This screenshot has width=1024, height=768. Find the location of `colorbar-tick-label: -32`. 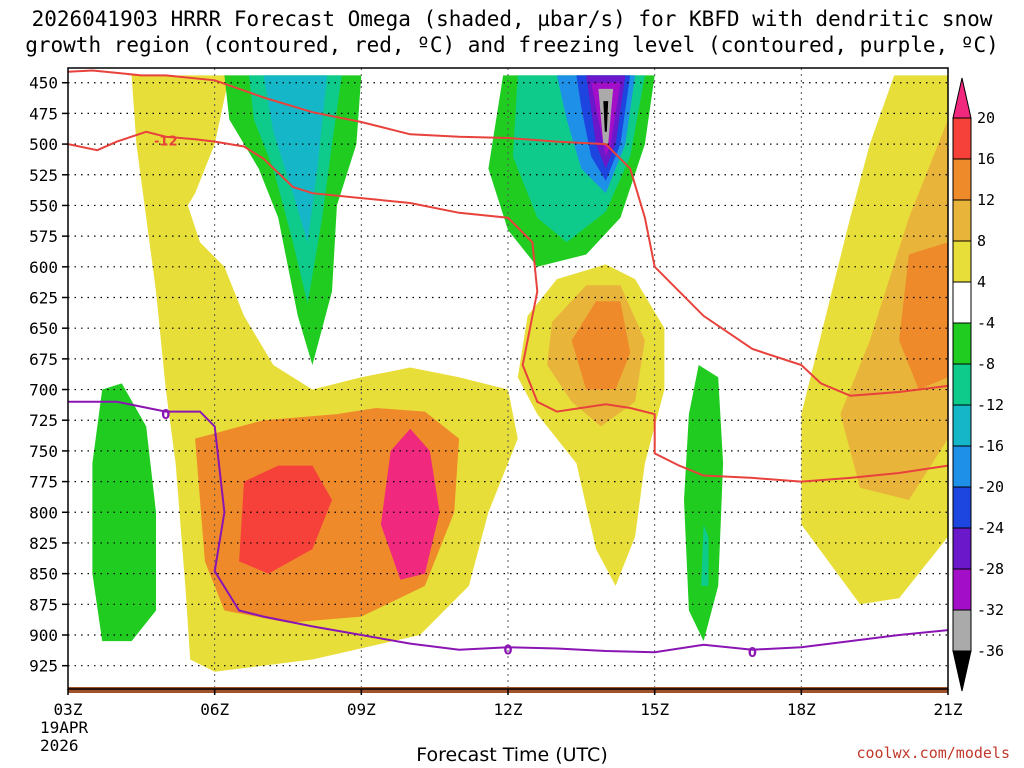

colorbar-tick-label: -32 is located at coordinates (990, 610).